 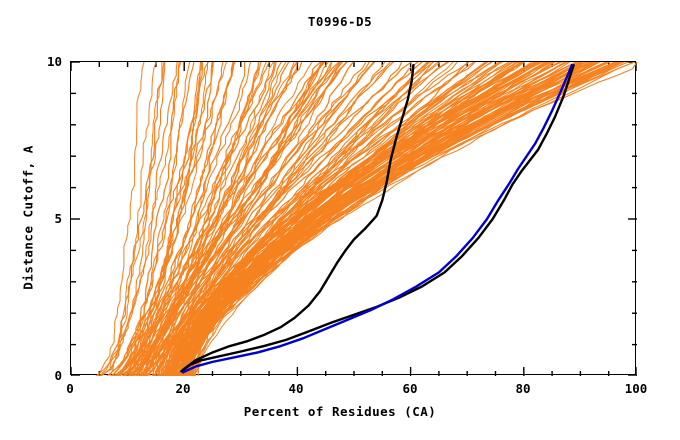 What do you see at coordinates (54, 61) in the screenshot?
I see `y-tick-label-10: 10` at bounding box center [54, 61].